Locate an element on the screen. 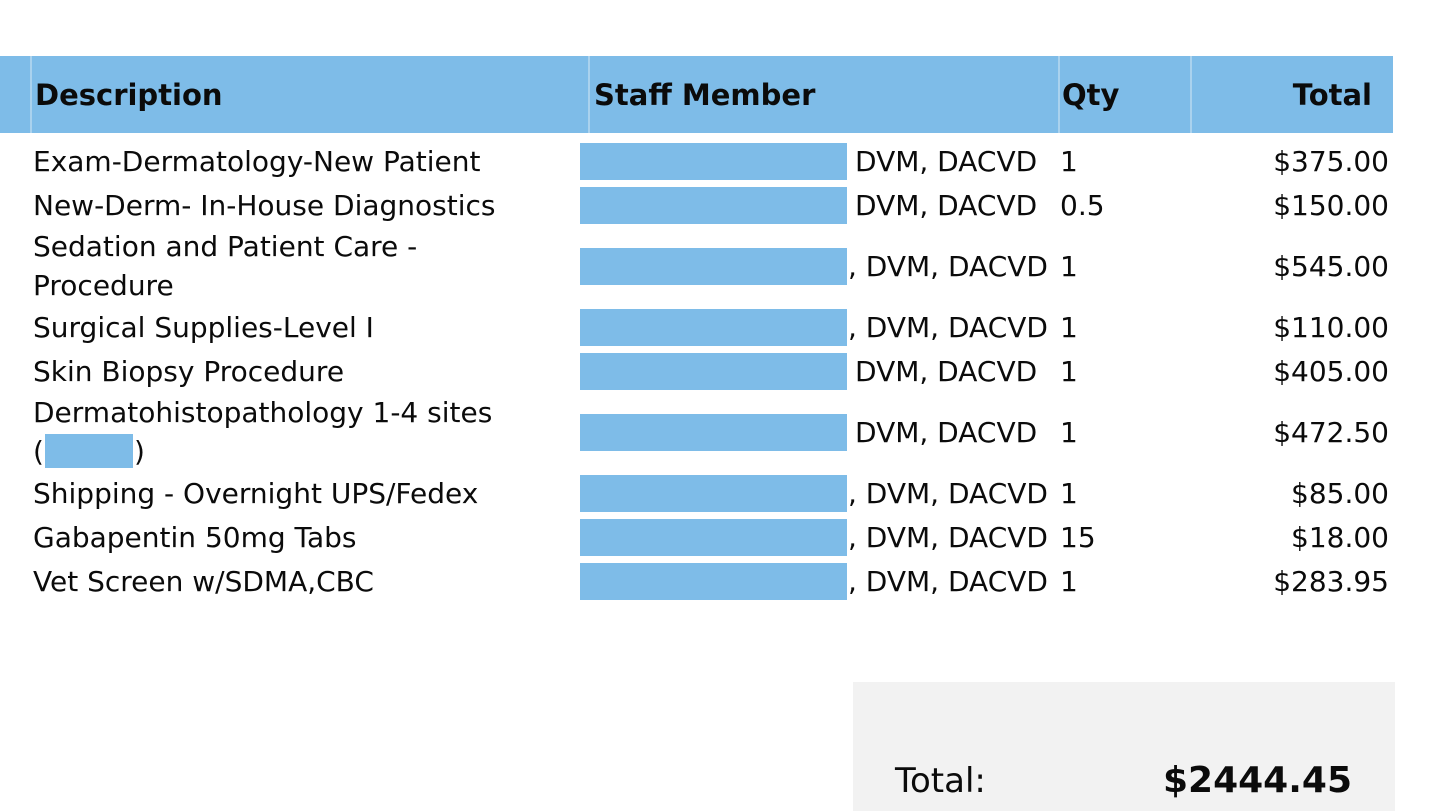  description-cell: New-Derm- In-House Diagnostics is located at coordinates (290, 205).